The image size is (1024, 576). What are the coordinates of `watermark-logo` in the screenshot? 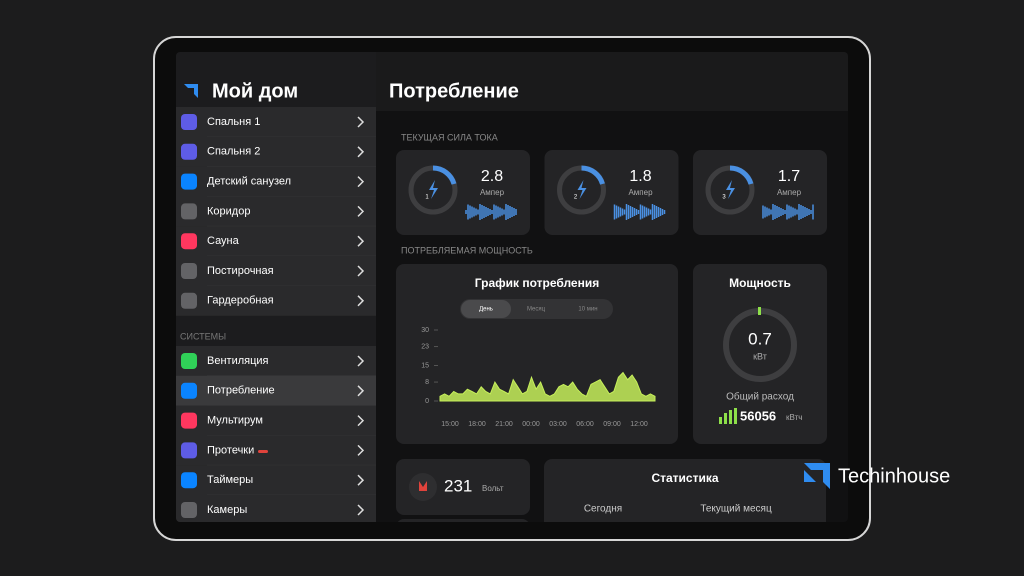 It's located at (817, 476).